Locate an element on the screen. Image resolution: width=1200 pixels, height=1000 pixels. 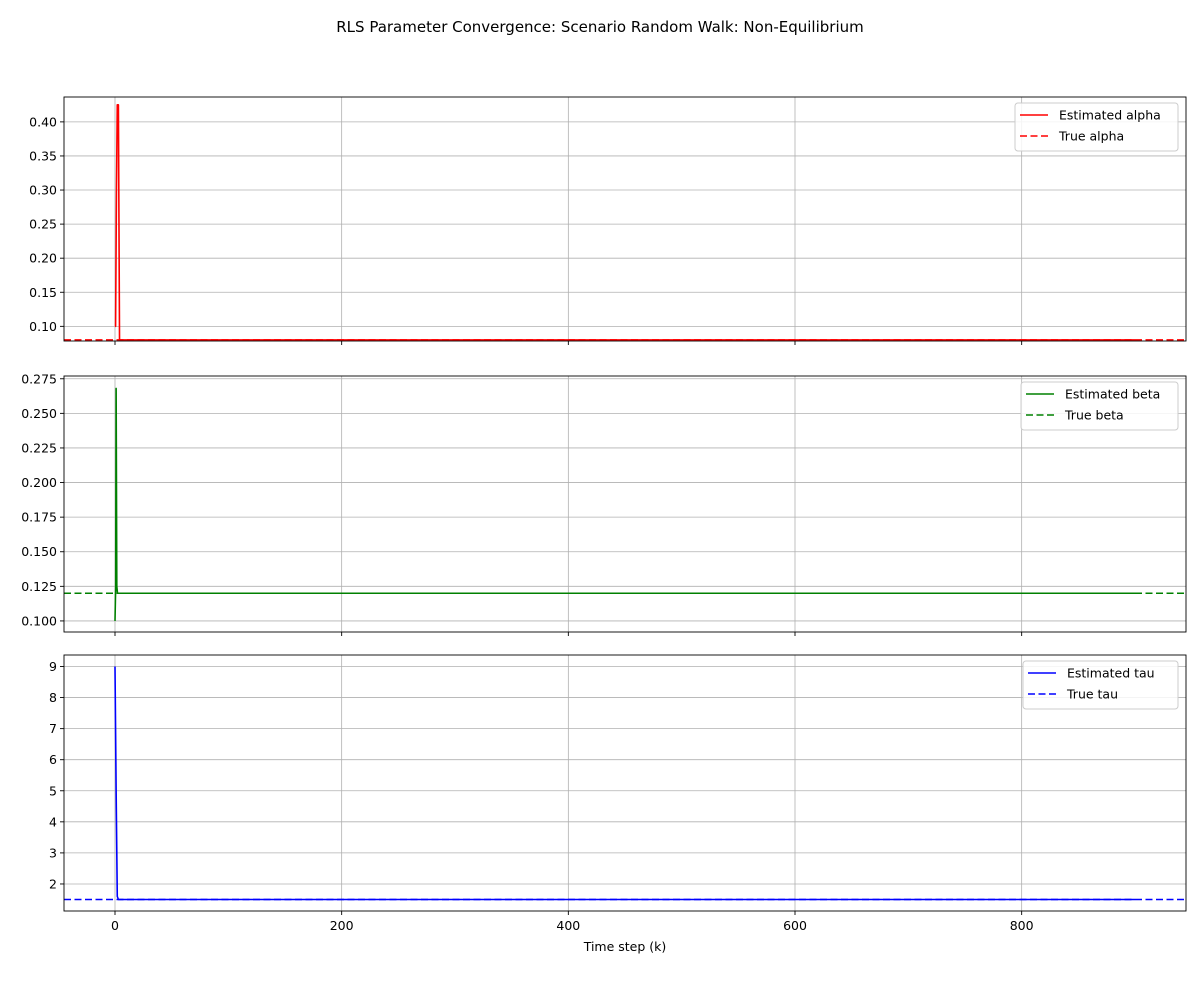
y-tick-label: 0.10 is located at coordinates (43, 326).